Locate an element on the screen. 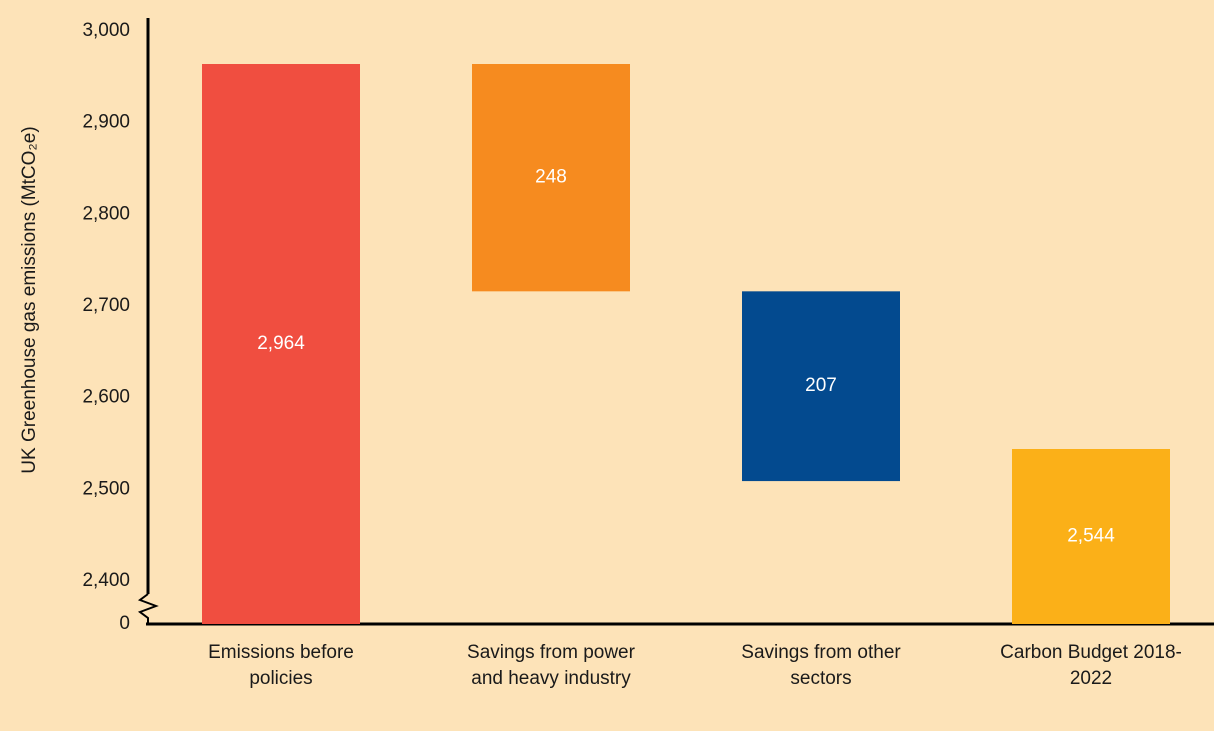 Image resolution: width=1214 pixels, height=731 pixels. y-tick-label: 0 is located at coordinates (124, 623).